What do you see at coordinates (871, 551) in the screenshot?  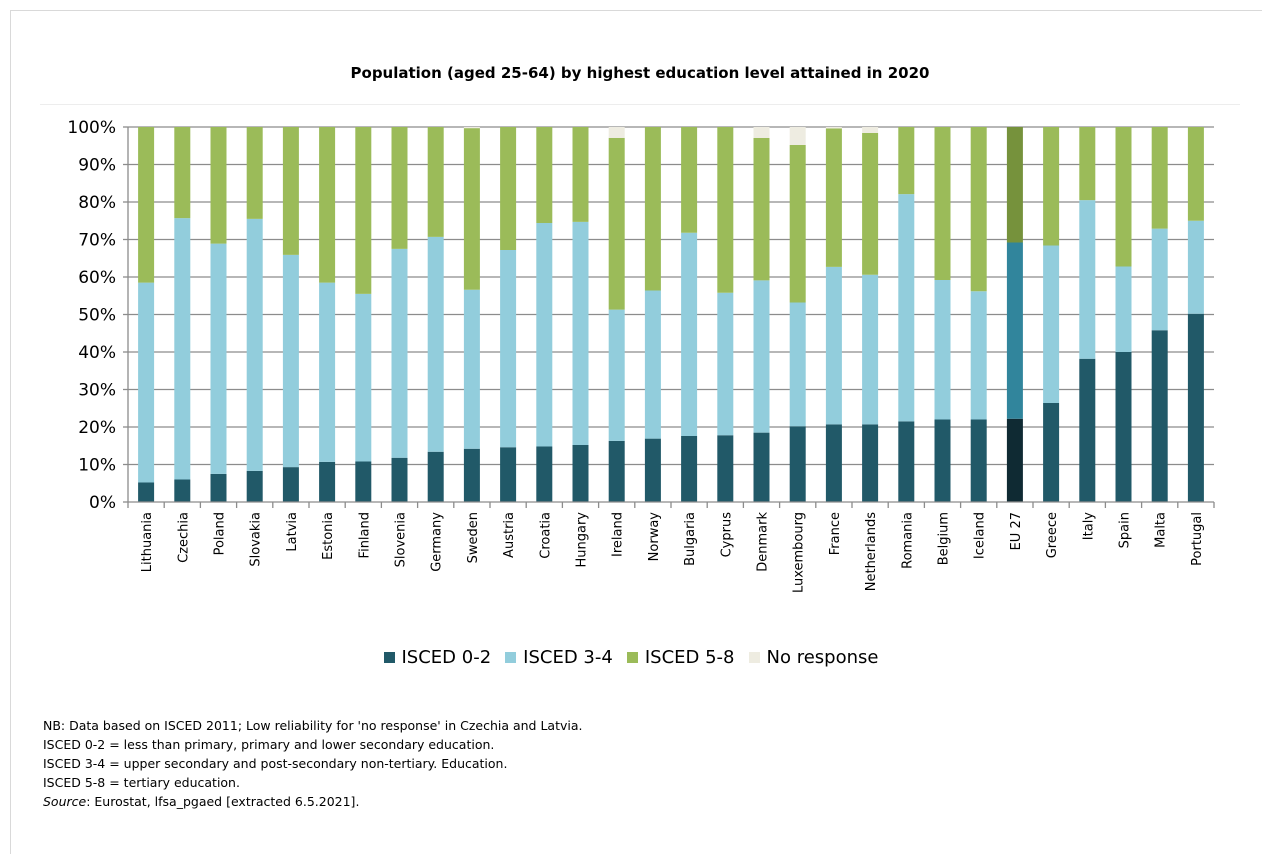 I see `x-tick-label: Netherlands` at bounding box center [871, 551].